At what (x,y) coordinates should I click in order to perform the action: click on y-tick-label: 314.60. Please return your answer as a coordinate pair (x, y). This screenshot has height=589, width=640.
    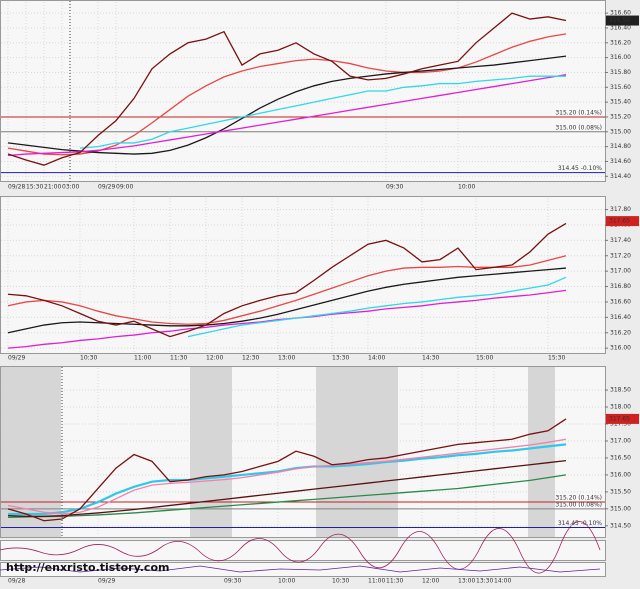
    Looking at the image, I should click on (620, 161).